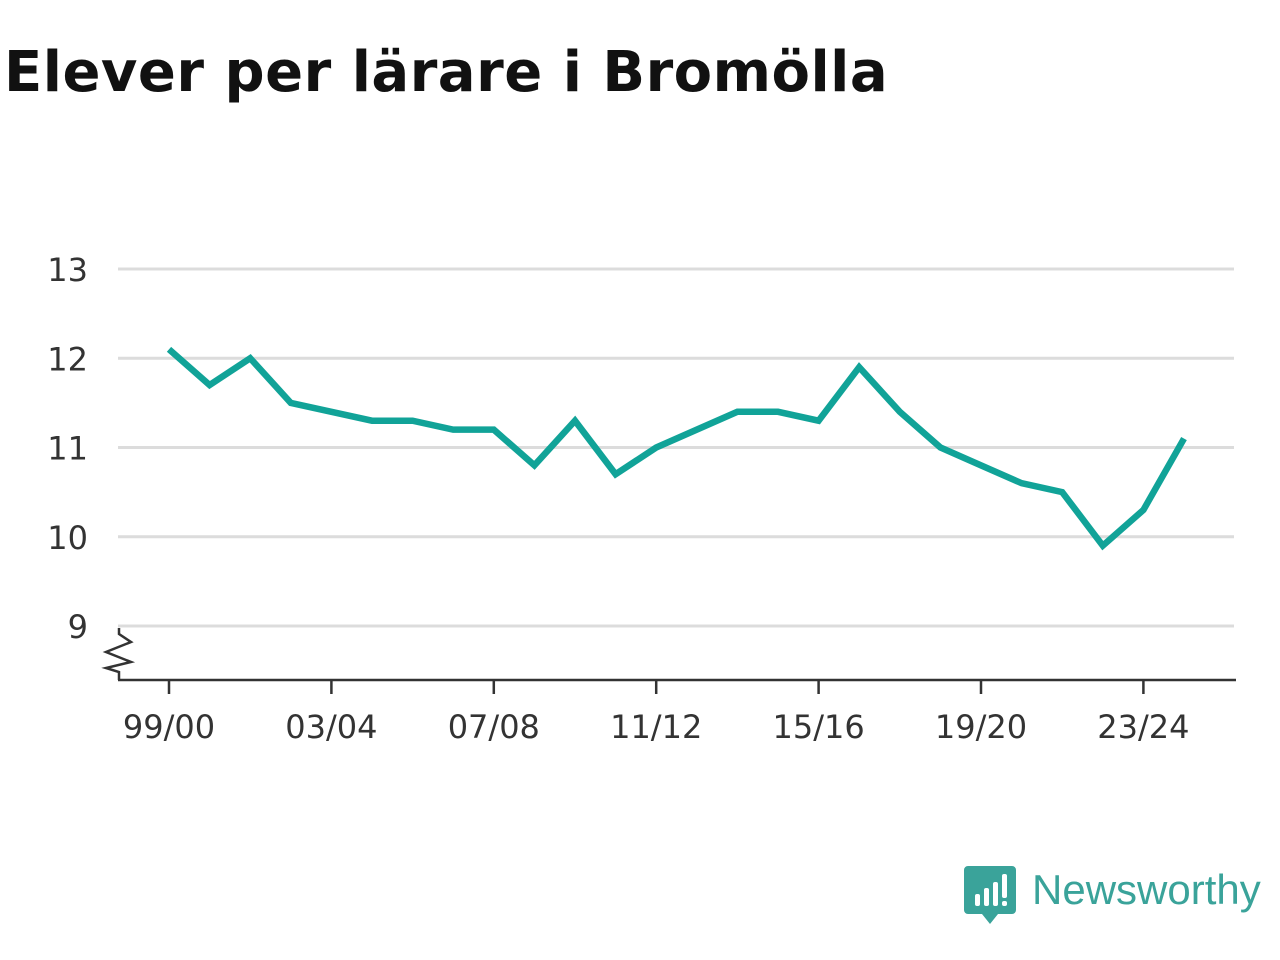  Describe the element at coordinates (981, 727) in the screenshot. I see `x-tick-label-19-20: 19/20` at that location.